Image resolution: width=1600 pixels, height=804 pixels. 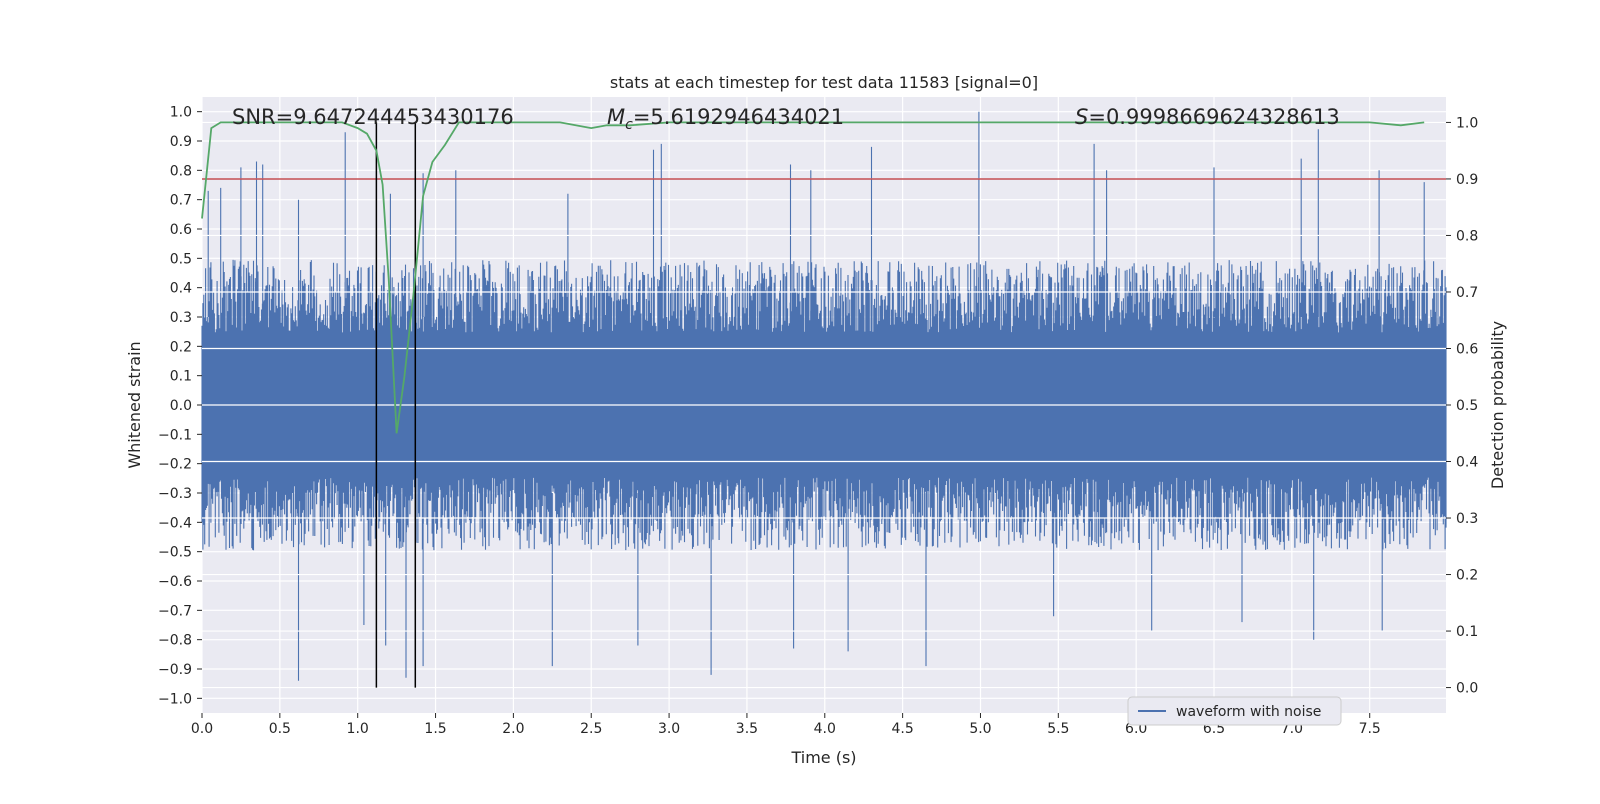 I want to click on y2-tick-label: 0.4, so click(x=1467, y=463).